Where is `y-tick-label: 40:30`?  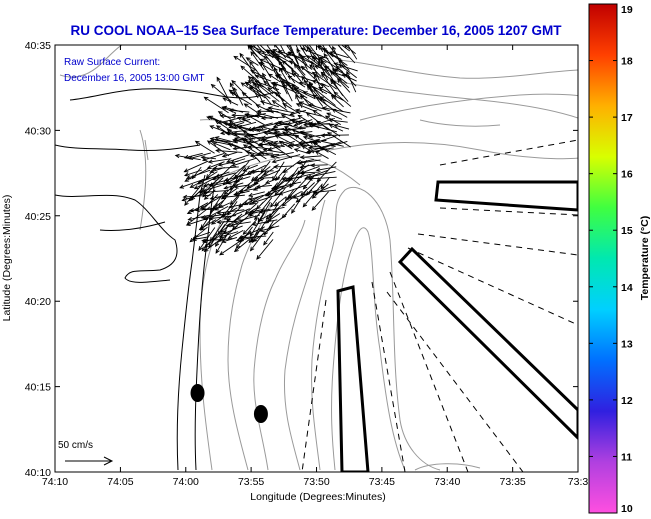
y-tick-label: 40:30 is located at coordinates (38, 131).